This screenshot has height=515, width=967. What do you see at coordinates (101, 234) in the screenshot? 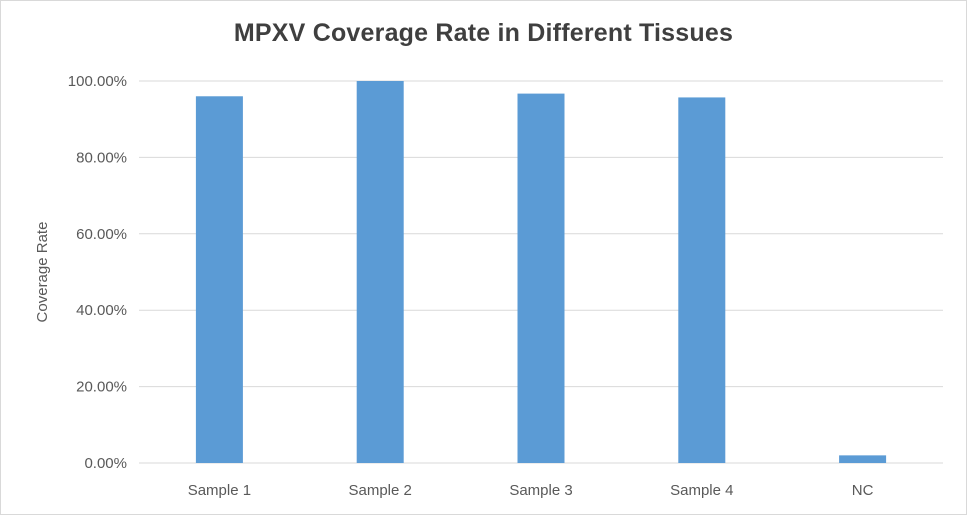
I see `y-tick-label: 60.00%` at bounding box center [101, 234].